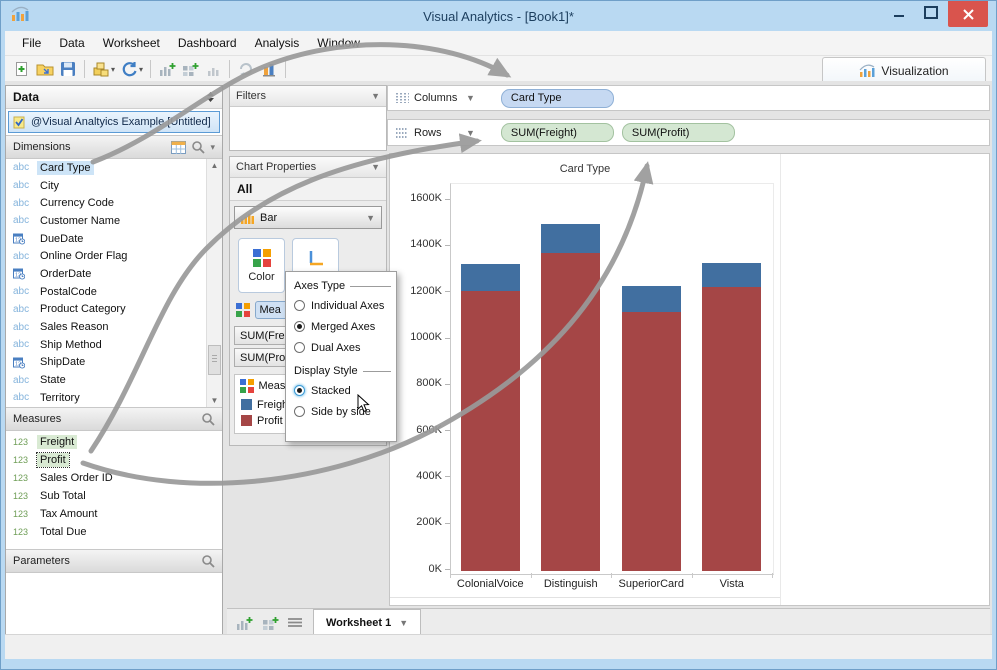 This screenshot has height=670, width=997. I want to click on tab-worksheet-1: Worksheet 1 ▼, so click(367, 622).